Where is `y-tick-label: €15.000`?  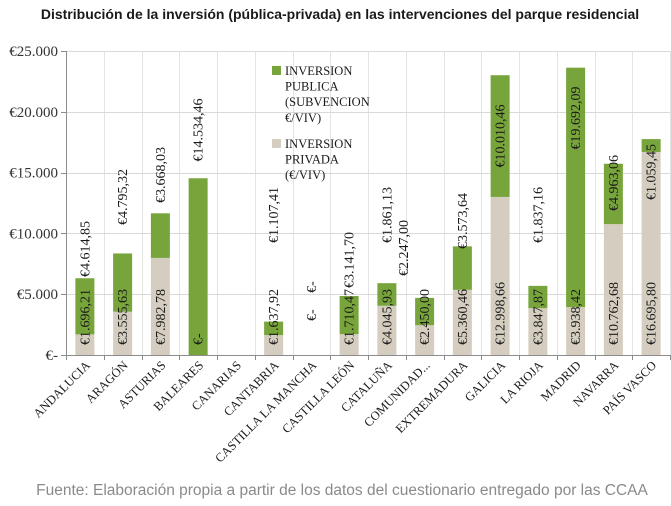
y-tick-label: €15.000 is located at coordinates (33, 174).